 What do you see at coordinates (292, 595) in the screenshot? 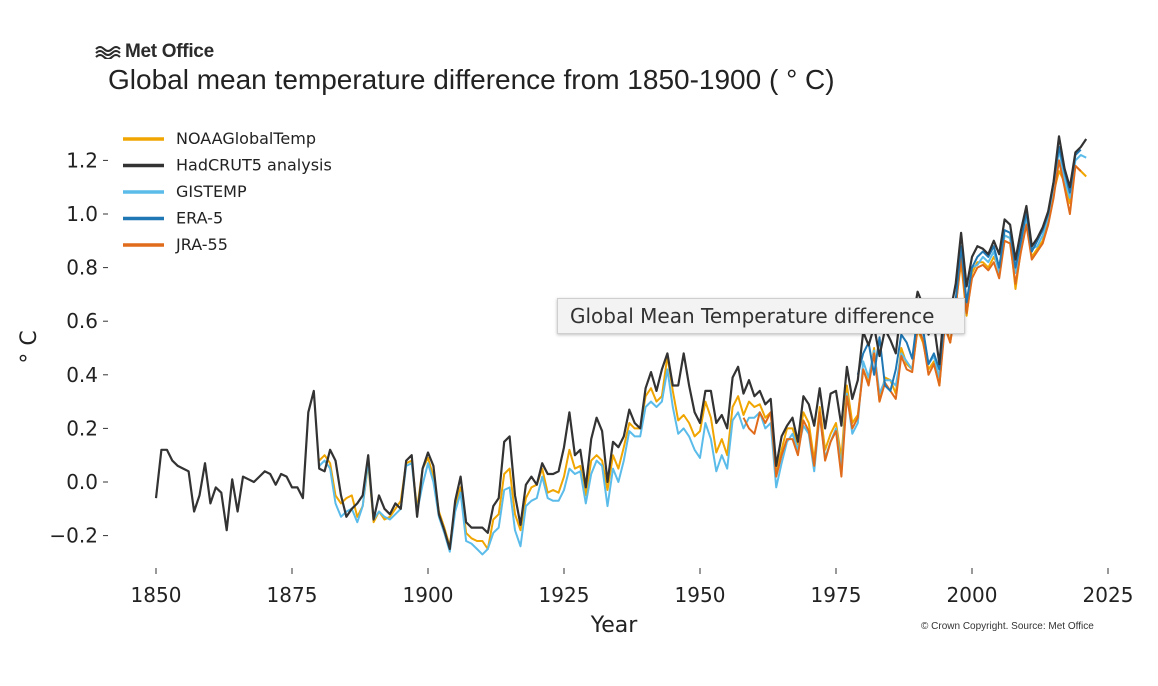
I see `x-tick-label: 1875` at bounding box center [292, 595].